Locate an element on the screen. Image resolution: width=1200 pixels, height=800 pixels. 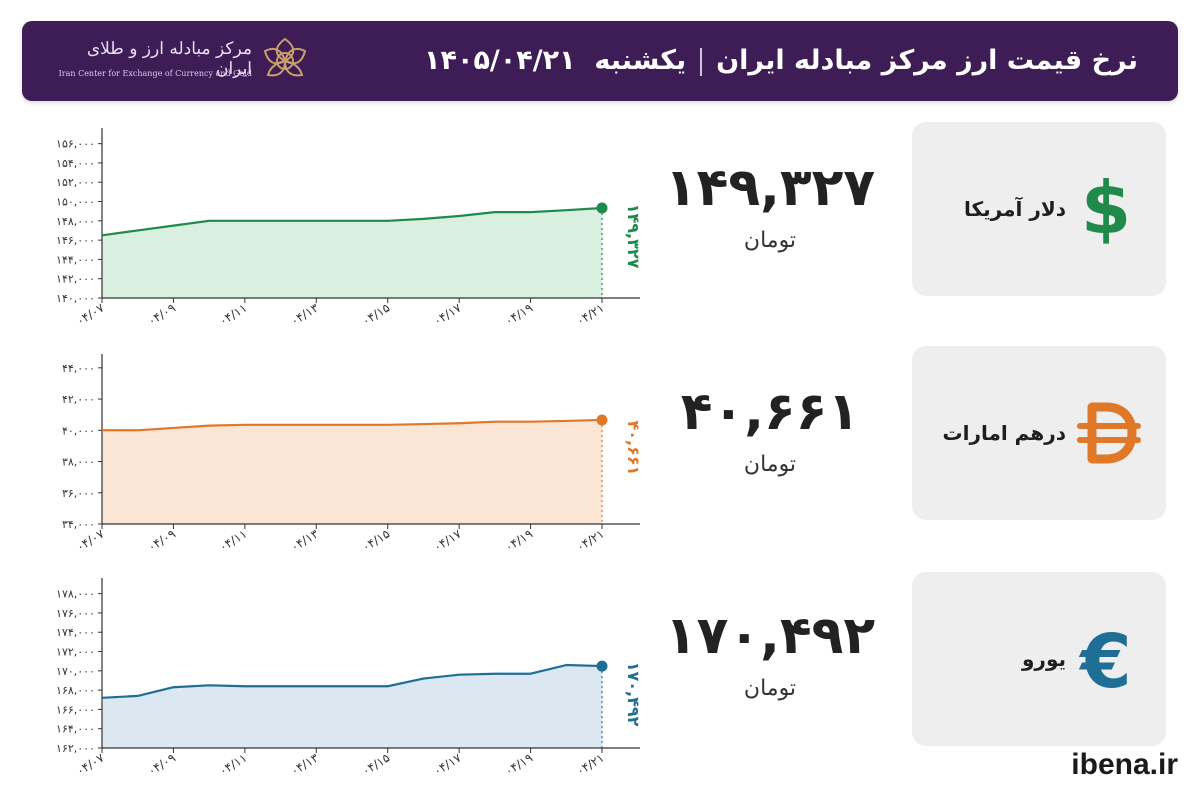
y-tick-label: ۱۶۶,۰۰۰ is located at coordinates (75, 709).